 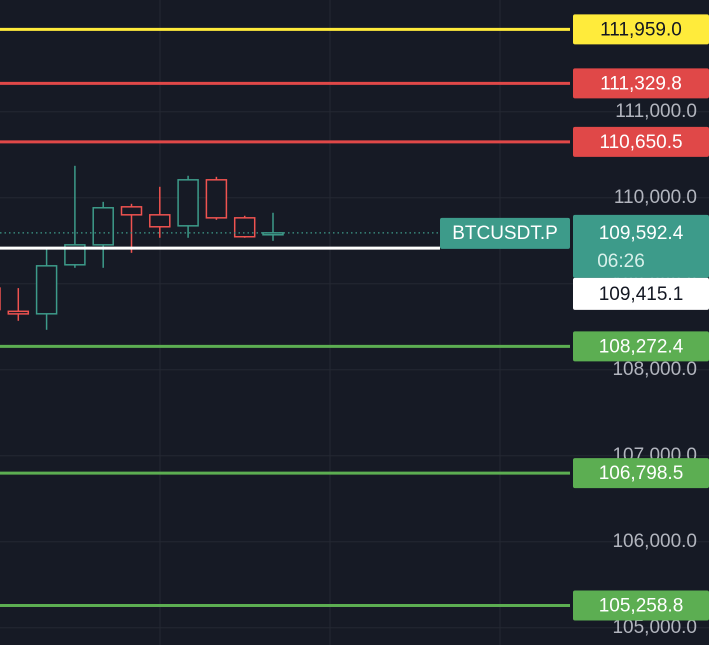 I want to click on last-price-tag, so click(x=641, y=246).